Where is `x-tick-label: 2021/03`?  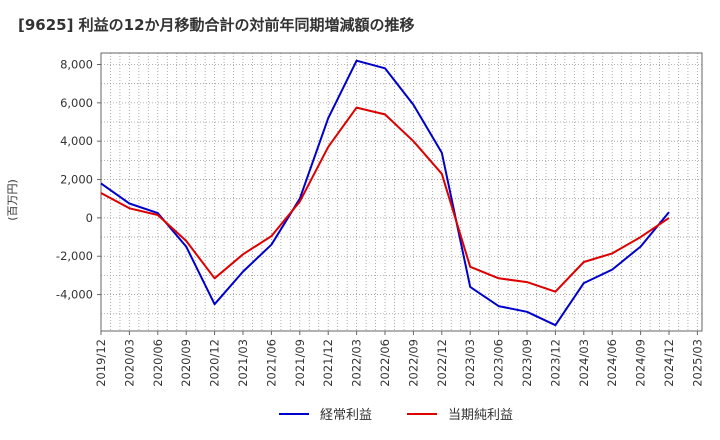
x-tick-label: 2021/03 is located at coordinates (243, 363).